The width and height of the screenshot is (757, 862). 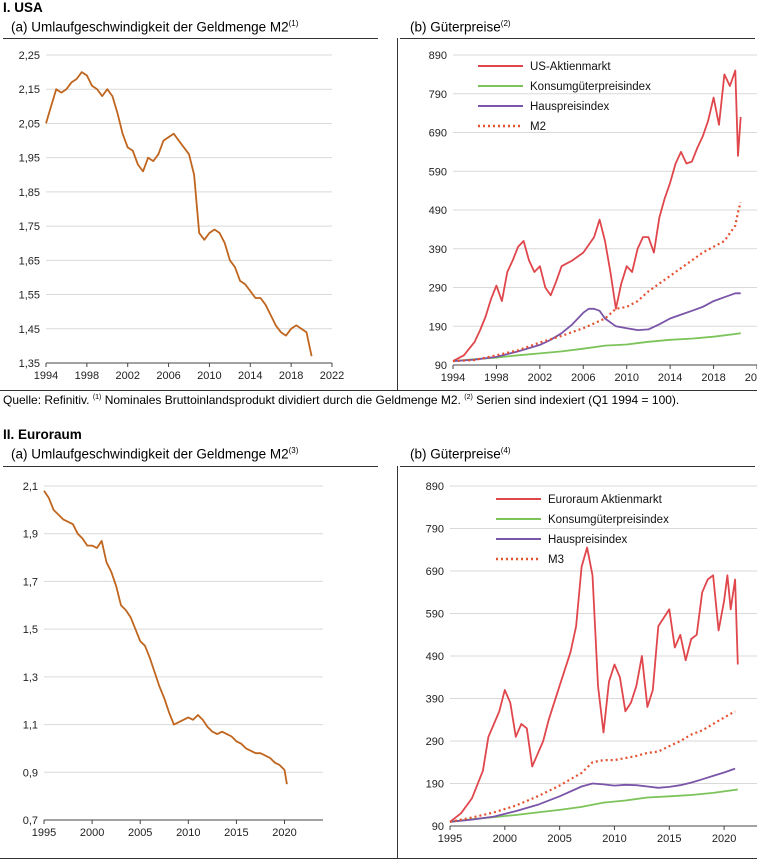 What do you see at coordinates (29, 193) in the screenshot?
I see `y-tick-label: 1,85` at bounding box center [29, 193].